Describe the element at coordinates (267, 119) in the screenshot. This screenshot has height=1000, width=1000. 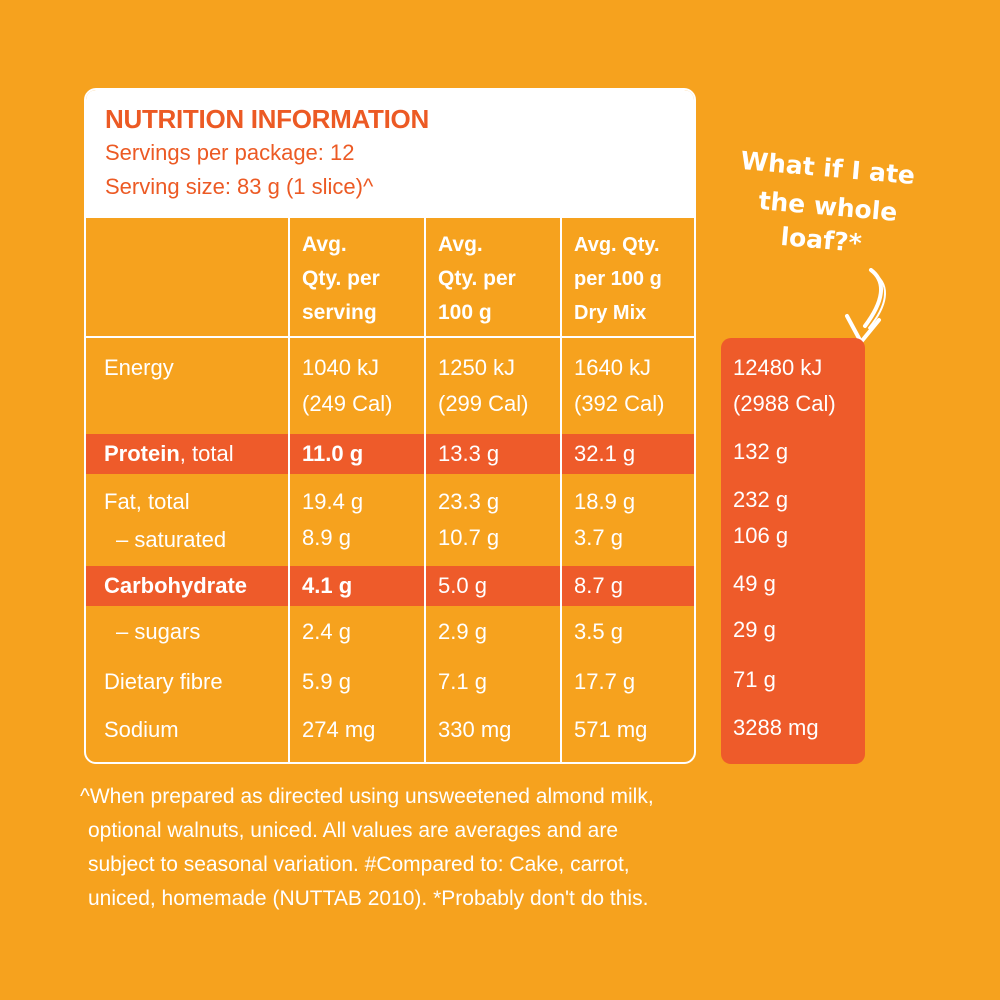
I see `panel-title: NUTRITION INFORMATION` at that location.